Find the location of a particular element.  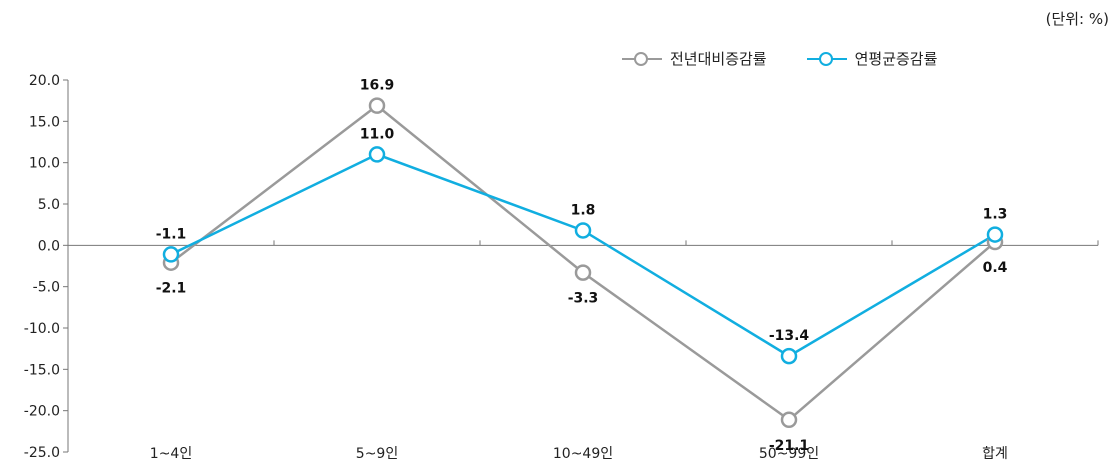

data-label-series-0: -2.1 is located at coordinates (171, 289).